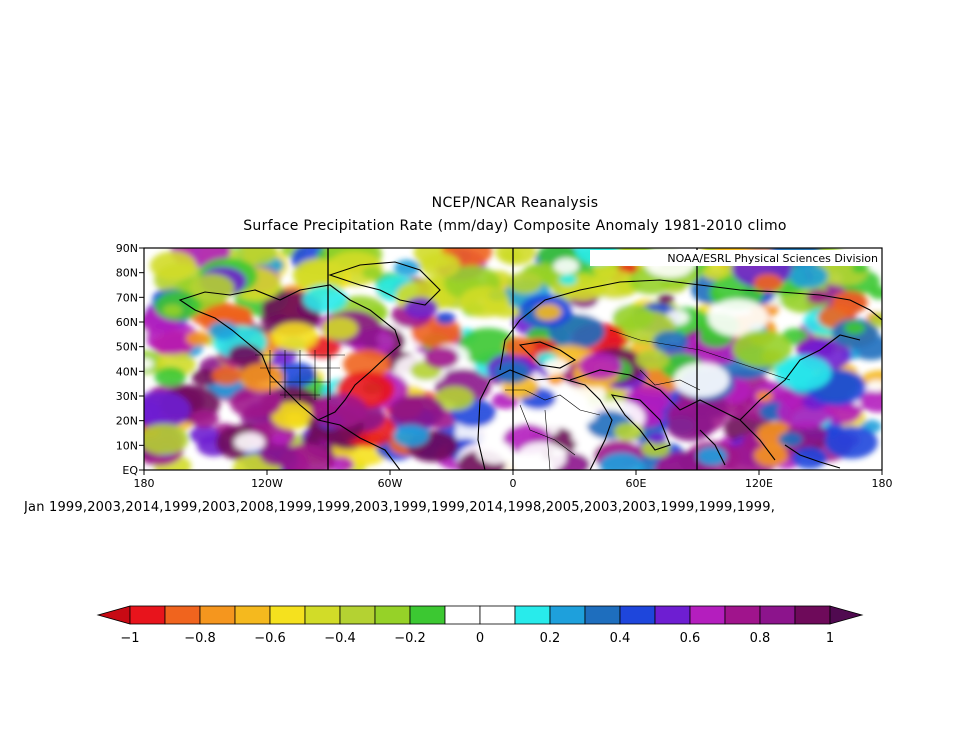 The image size is (960, 742). I want to click on colorbar-tick-label: 0.4, so click(620, 638).